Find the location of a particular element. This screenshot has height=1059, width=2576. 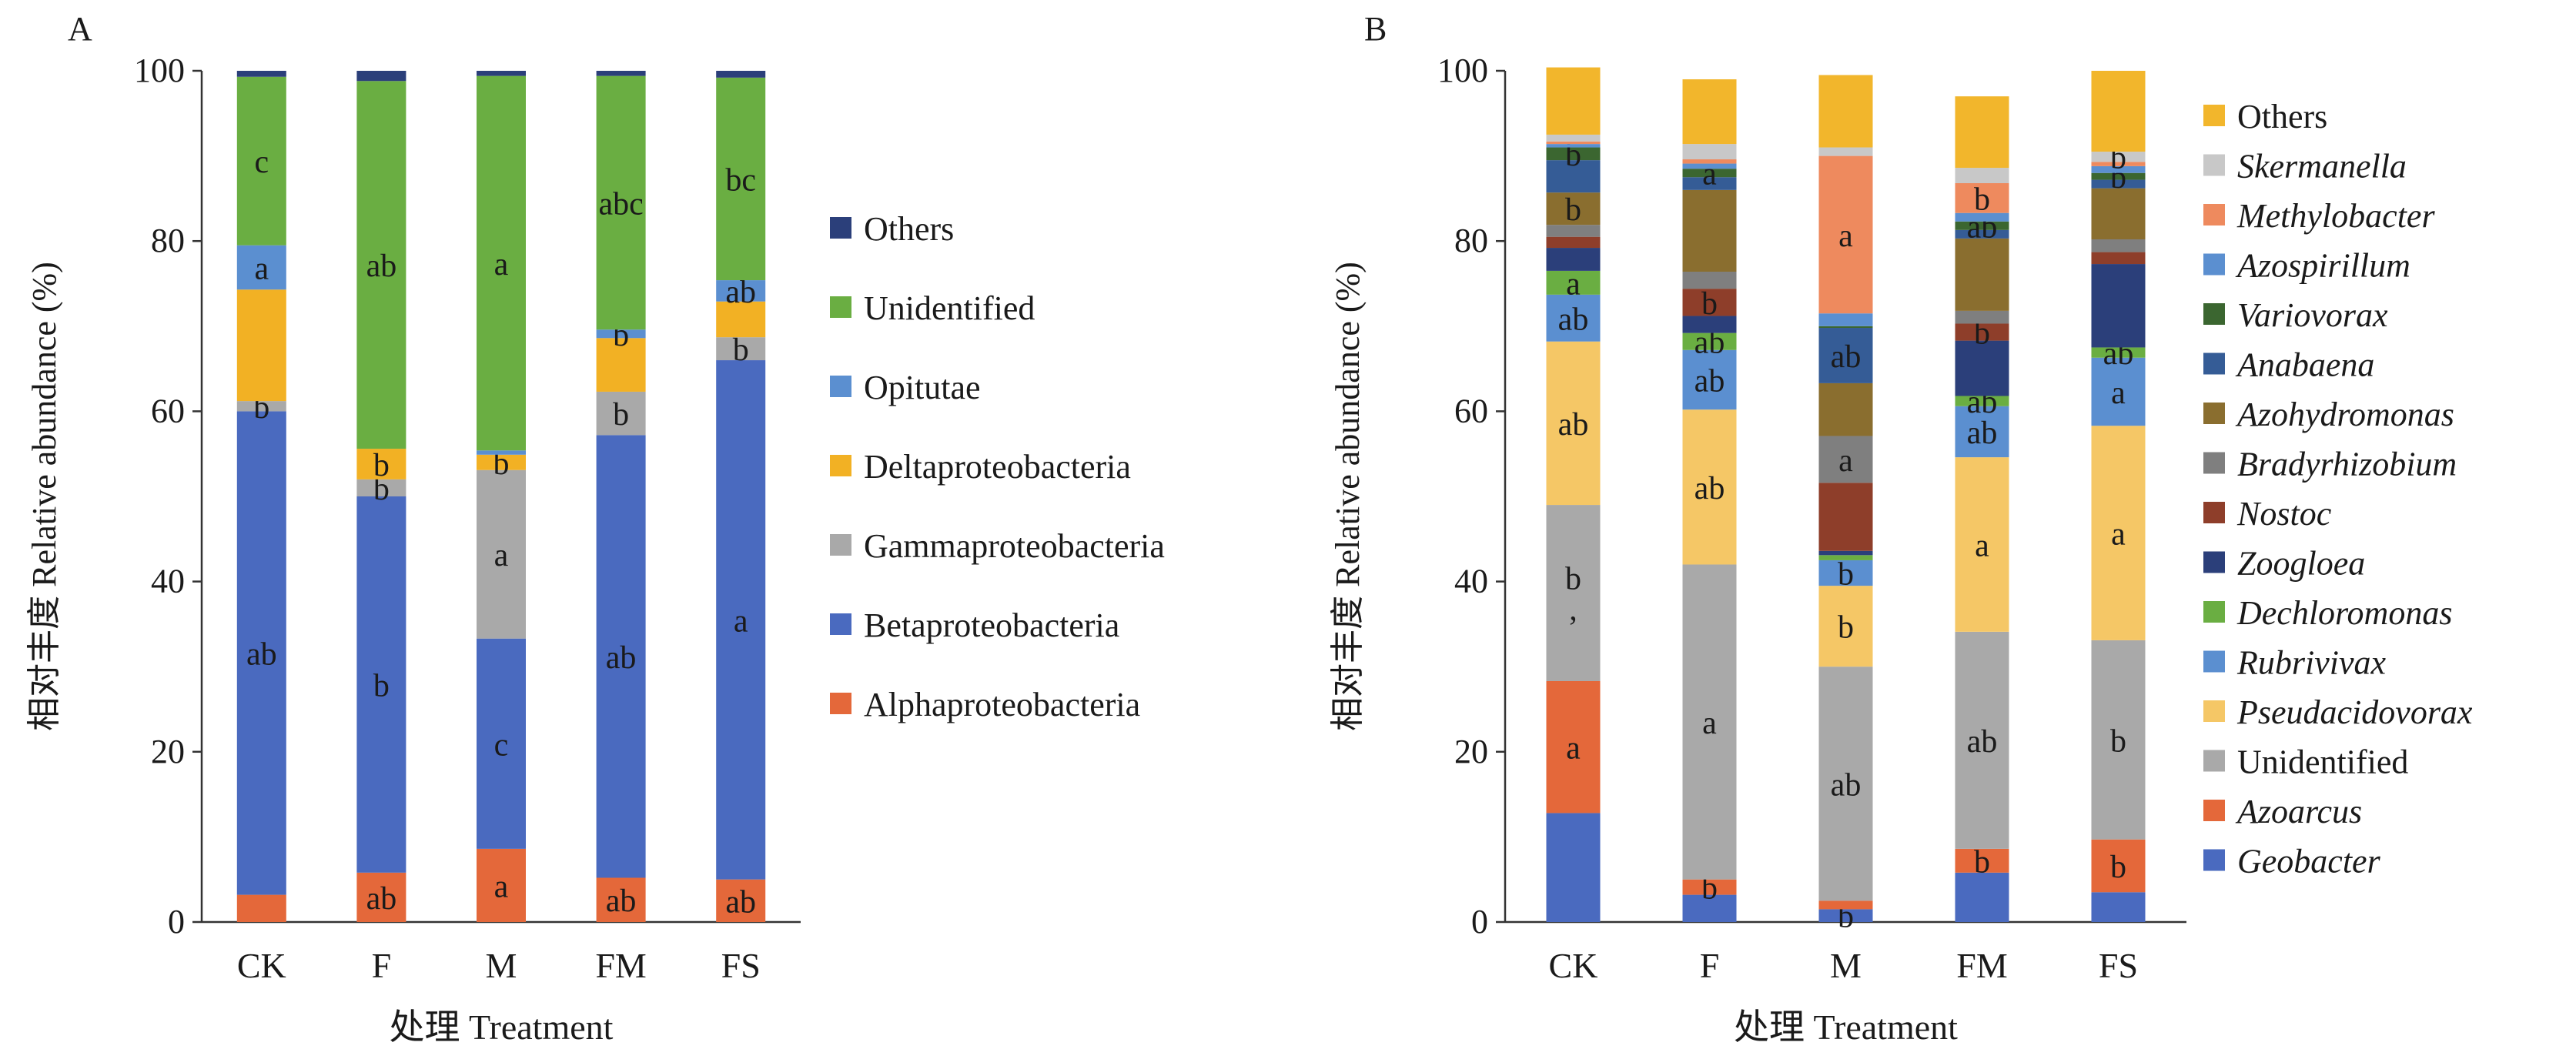

x-tick-label: FM is located at coordinates (621, 965).